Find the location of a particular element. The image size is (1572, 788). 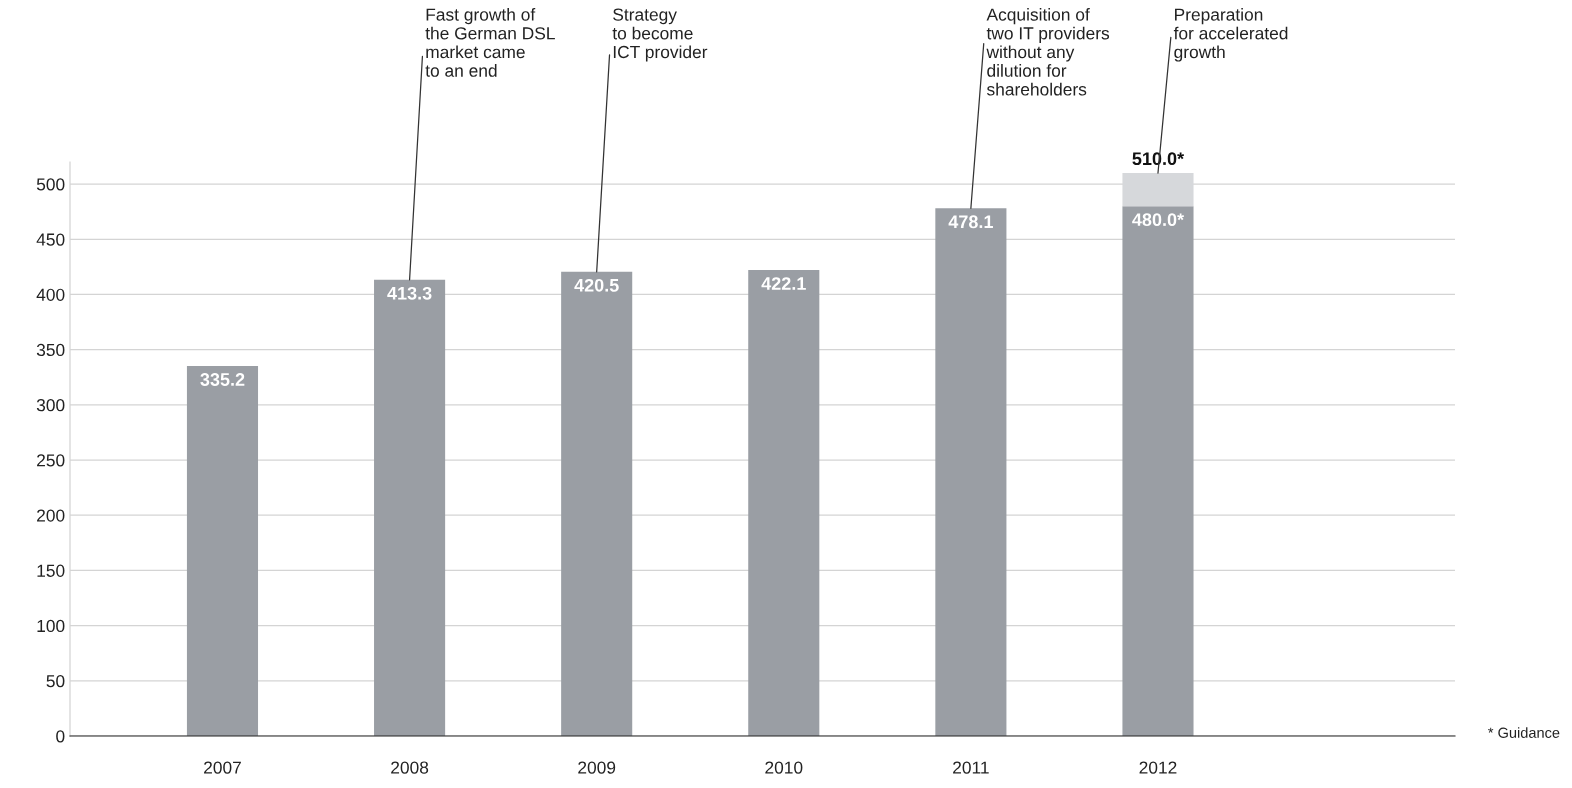

x-tick-label: 2008 is located at coordinates (410, 767).